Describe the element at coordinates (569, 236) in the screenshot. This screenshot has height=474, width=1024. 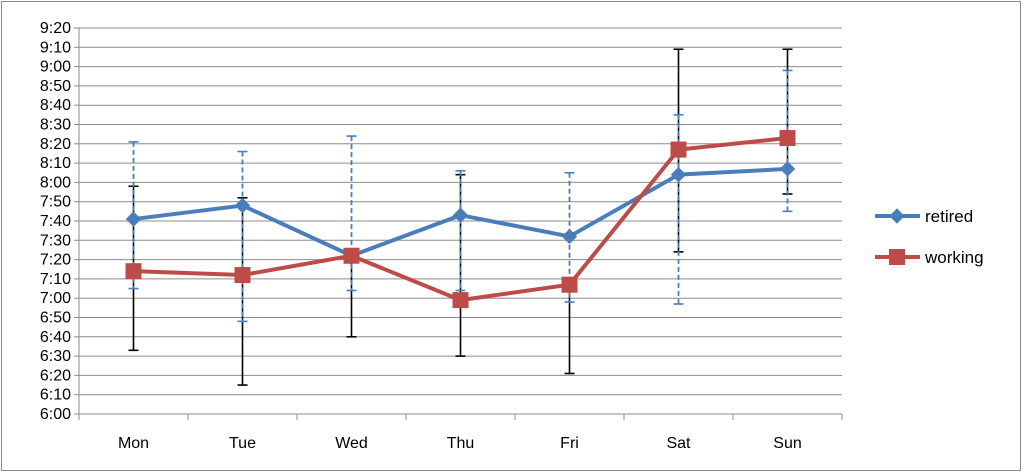
I see `point-retired-fri` at that location.